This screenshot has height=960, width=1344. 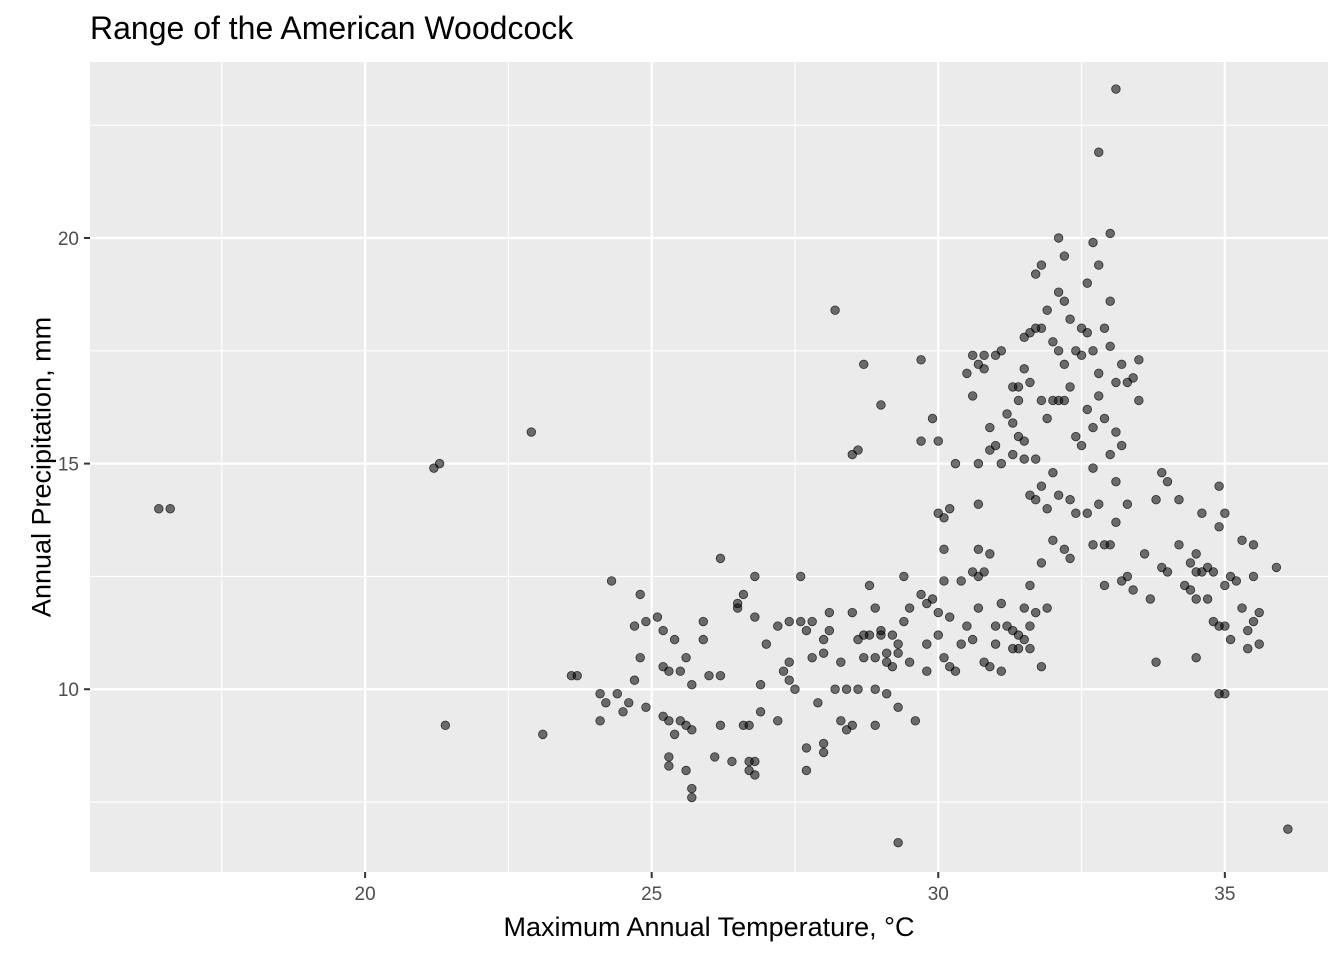 What do you see at coordinates (332, 28) in the screenshot?
I see `chart-title: Range of the American Woodcock` at bounding box center [332, 28].